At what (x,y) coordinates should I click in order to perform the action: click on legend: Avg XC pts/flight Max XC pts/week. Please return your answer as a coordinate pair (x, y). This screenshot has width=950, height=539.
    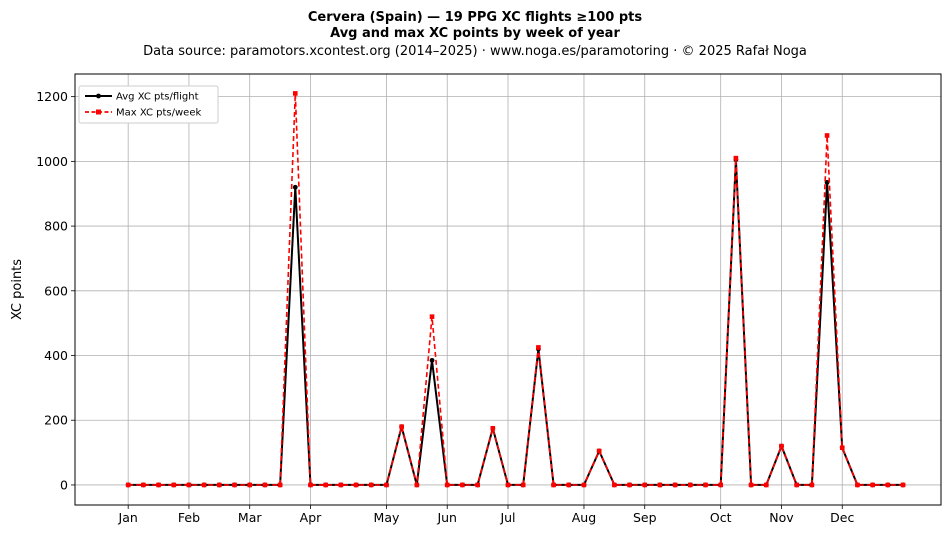
    Looking at the image, I should click on (148, 104).